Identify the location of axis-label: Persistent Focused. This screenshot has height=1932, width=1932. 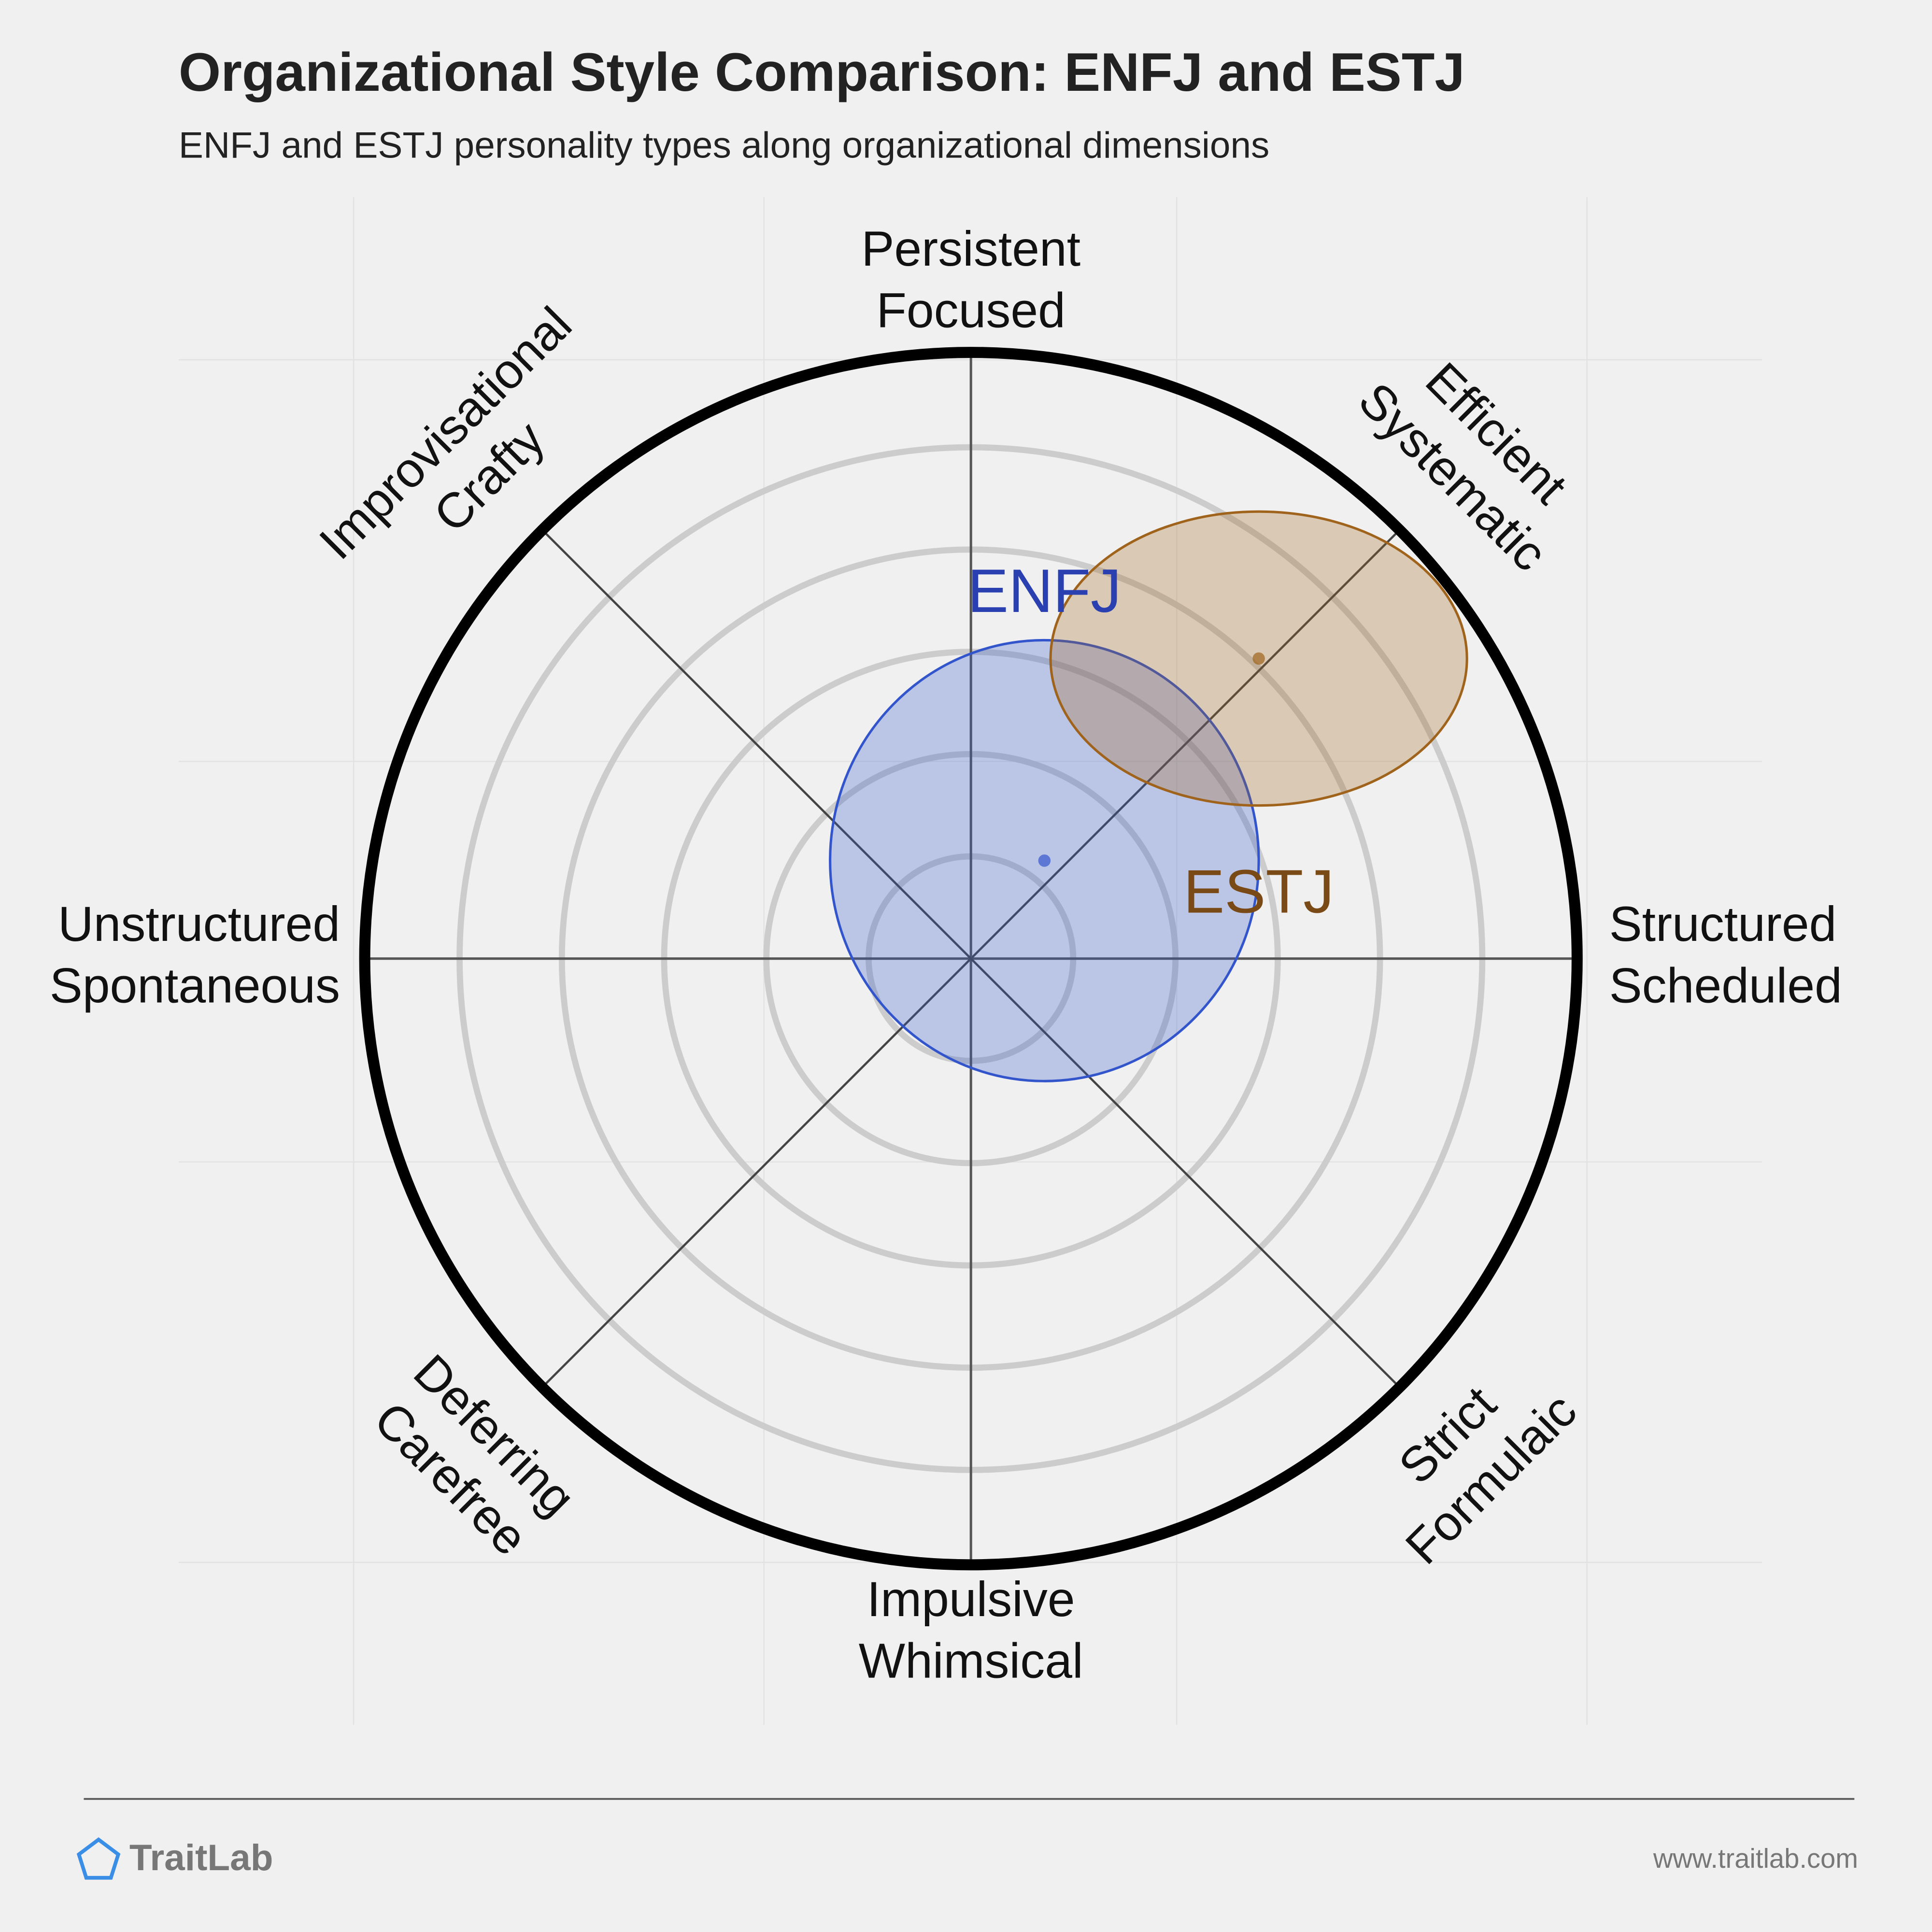
(970, 279).